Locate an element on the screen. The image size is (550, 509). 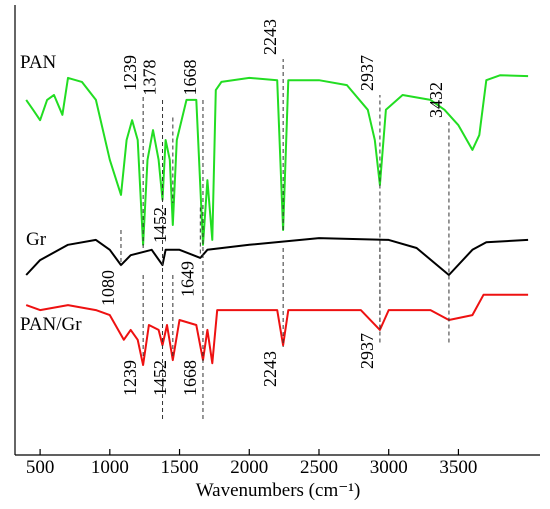
x-tick-label: 2500 is located at coordinates (319, 467).